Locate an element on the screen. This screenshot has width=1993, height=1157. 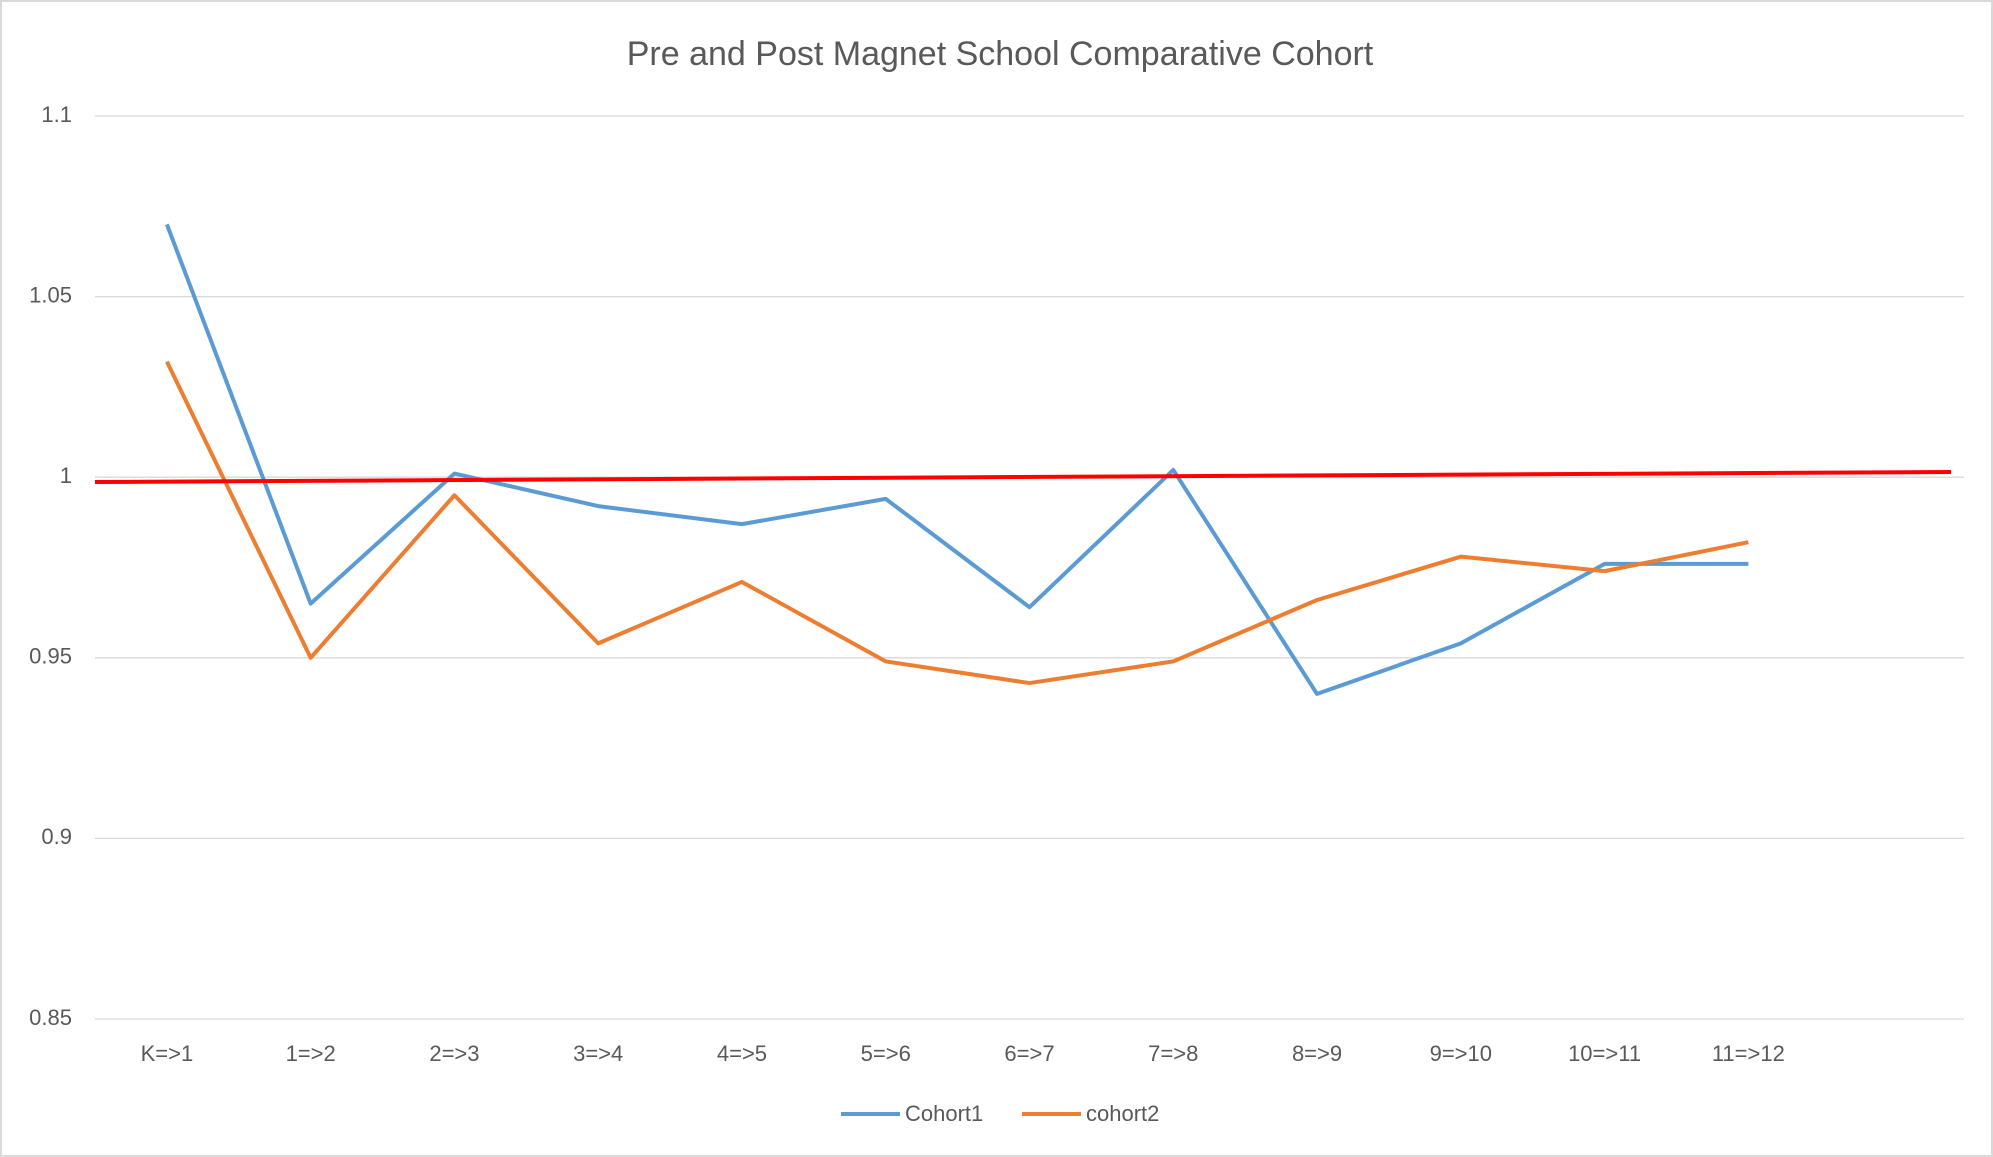
x-tick-label: 5=>6 is located at coordinates (886, 1053).